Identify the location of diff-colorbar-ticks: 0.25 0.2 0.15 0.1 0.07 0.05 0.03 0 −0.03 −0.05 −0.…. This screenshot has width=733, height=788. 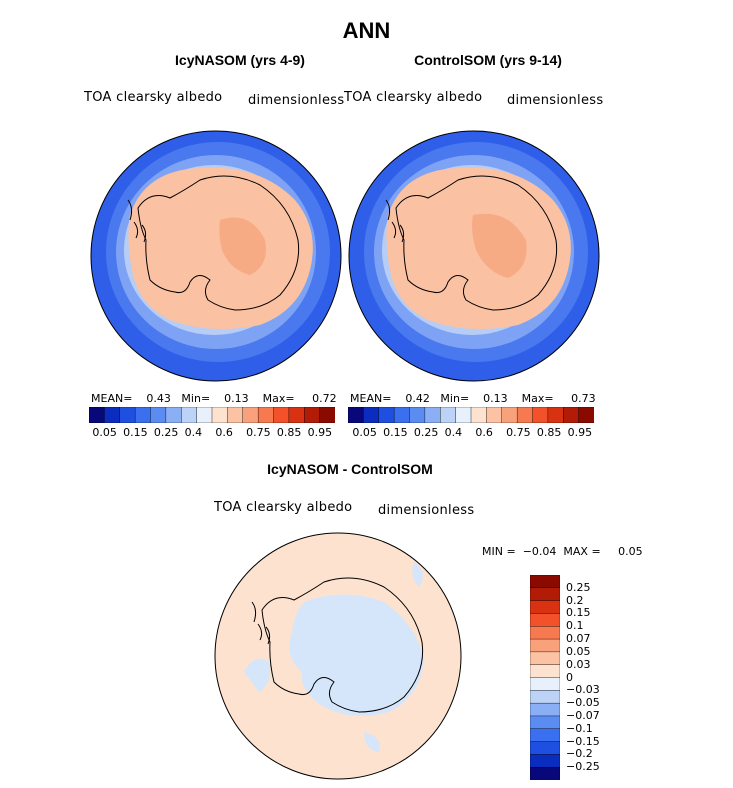
(596, 677).